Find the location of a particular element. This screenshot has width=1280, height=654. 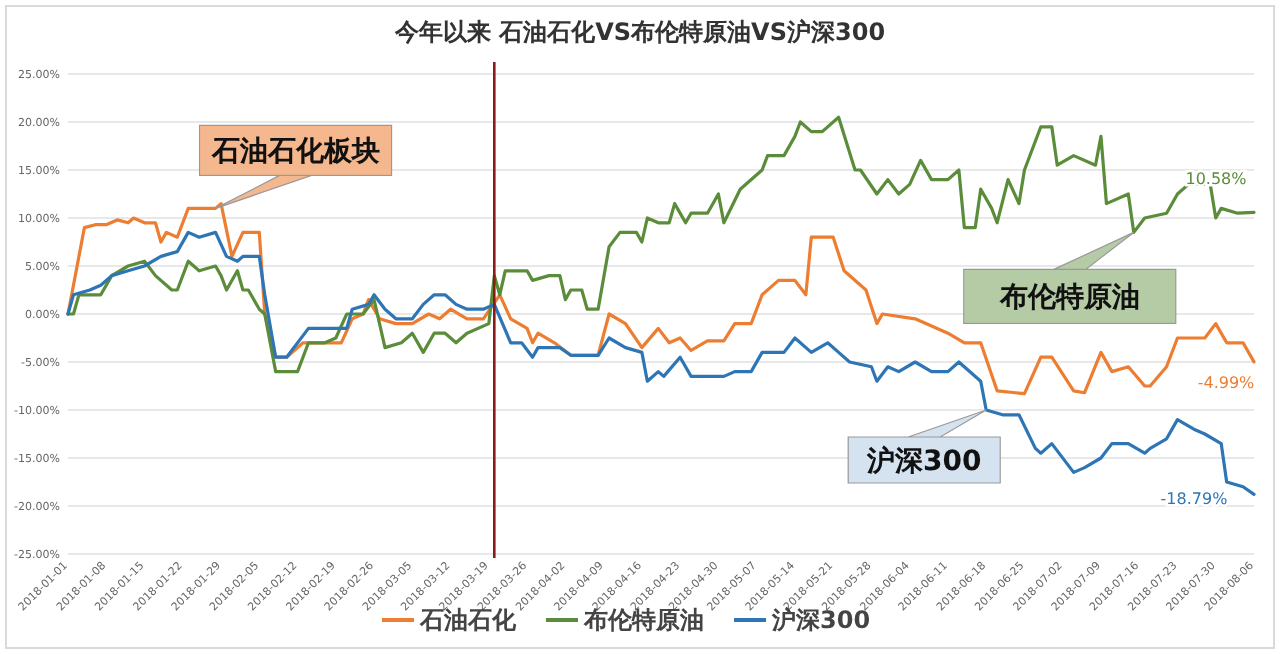

annotation: 沪深300 is located at coordinates (923, 461).